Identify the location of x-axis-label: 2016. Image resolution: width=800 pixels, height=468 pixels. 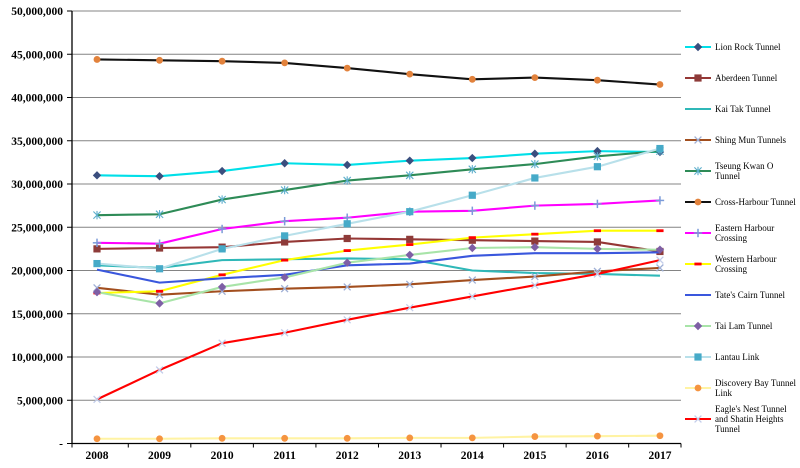
(597, 456).